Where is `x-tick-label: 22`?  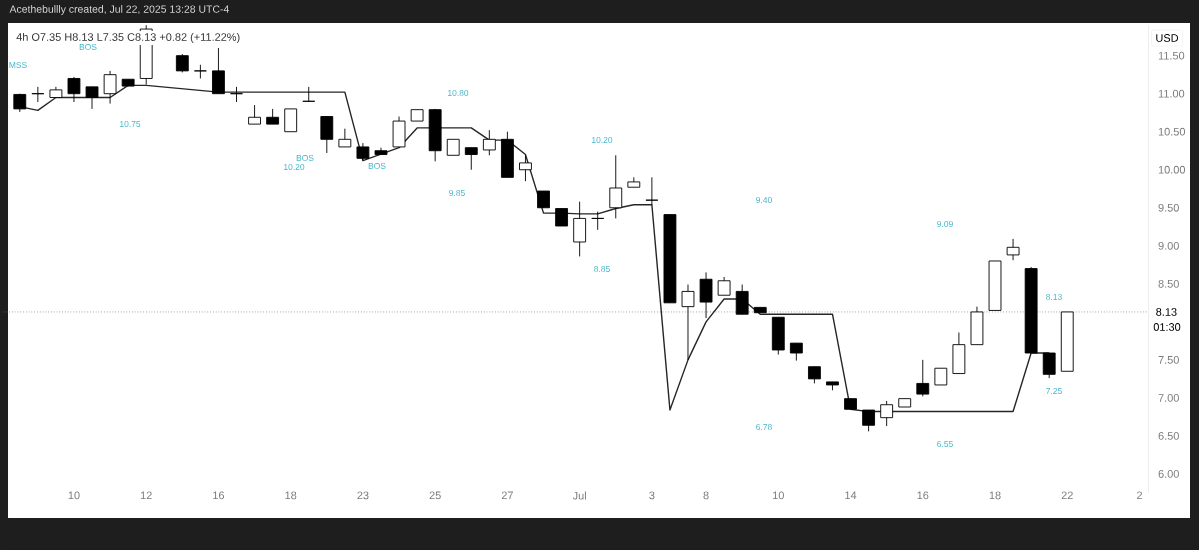
x-tick-label: 22 is located at coordinates (1067, 495).